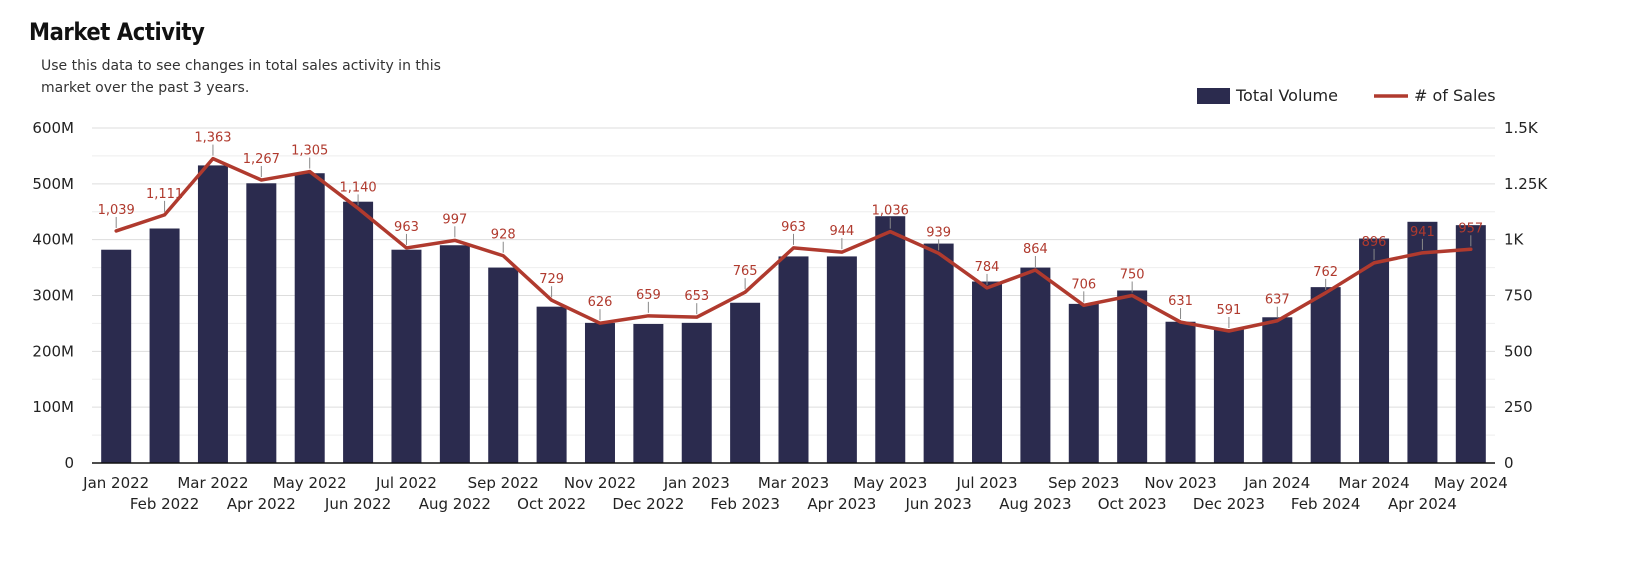 The width and height of the screenshot is (1626, 564). Describe the element at coordinates (987, 267) in the screenshot. I see `data-label-num-sales: 784` at that location.